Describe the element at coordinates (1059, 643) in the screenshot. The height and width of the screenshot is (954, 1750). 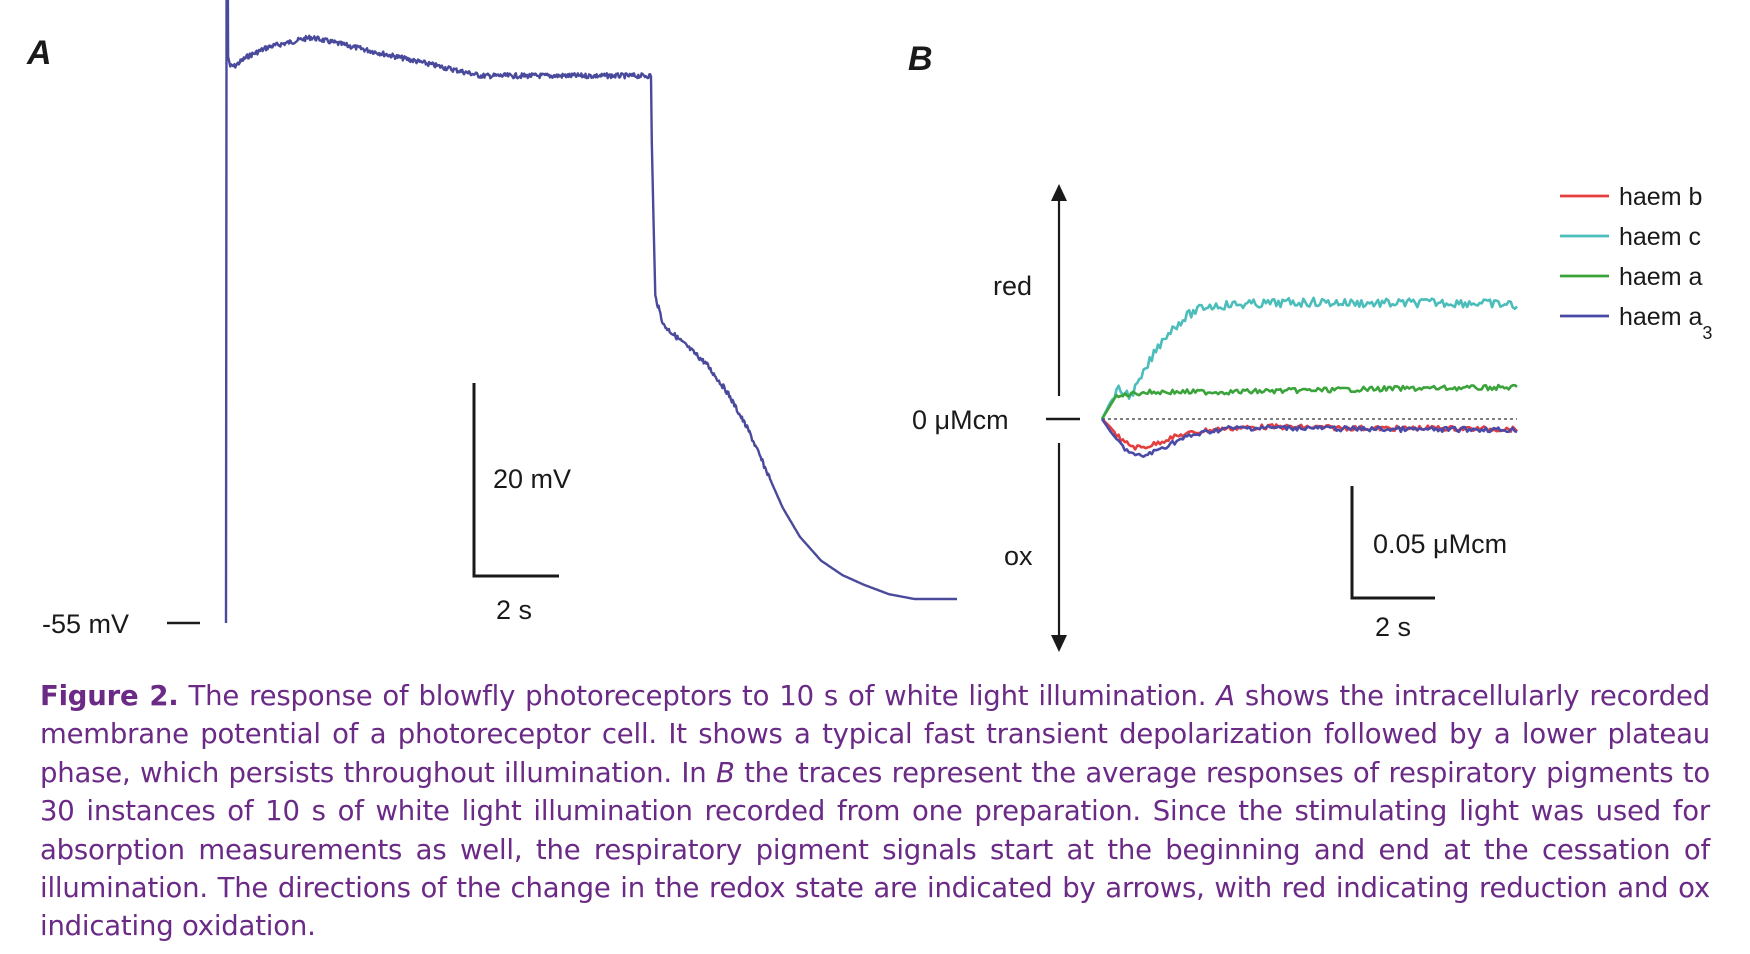
I see `ox-arrow-icon` at that location.